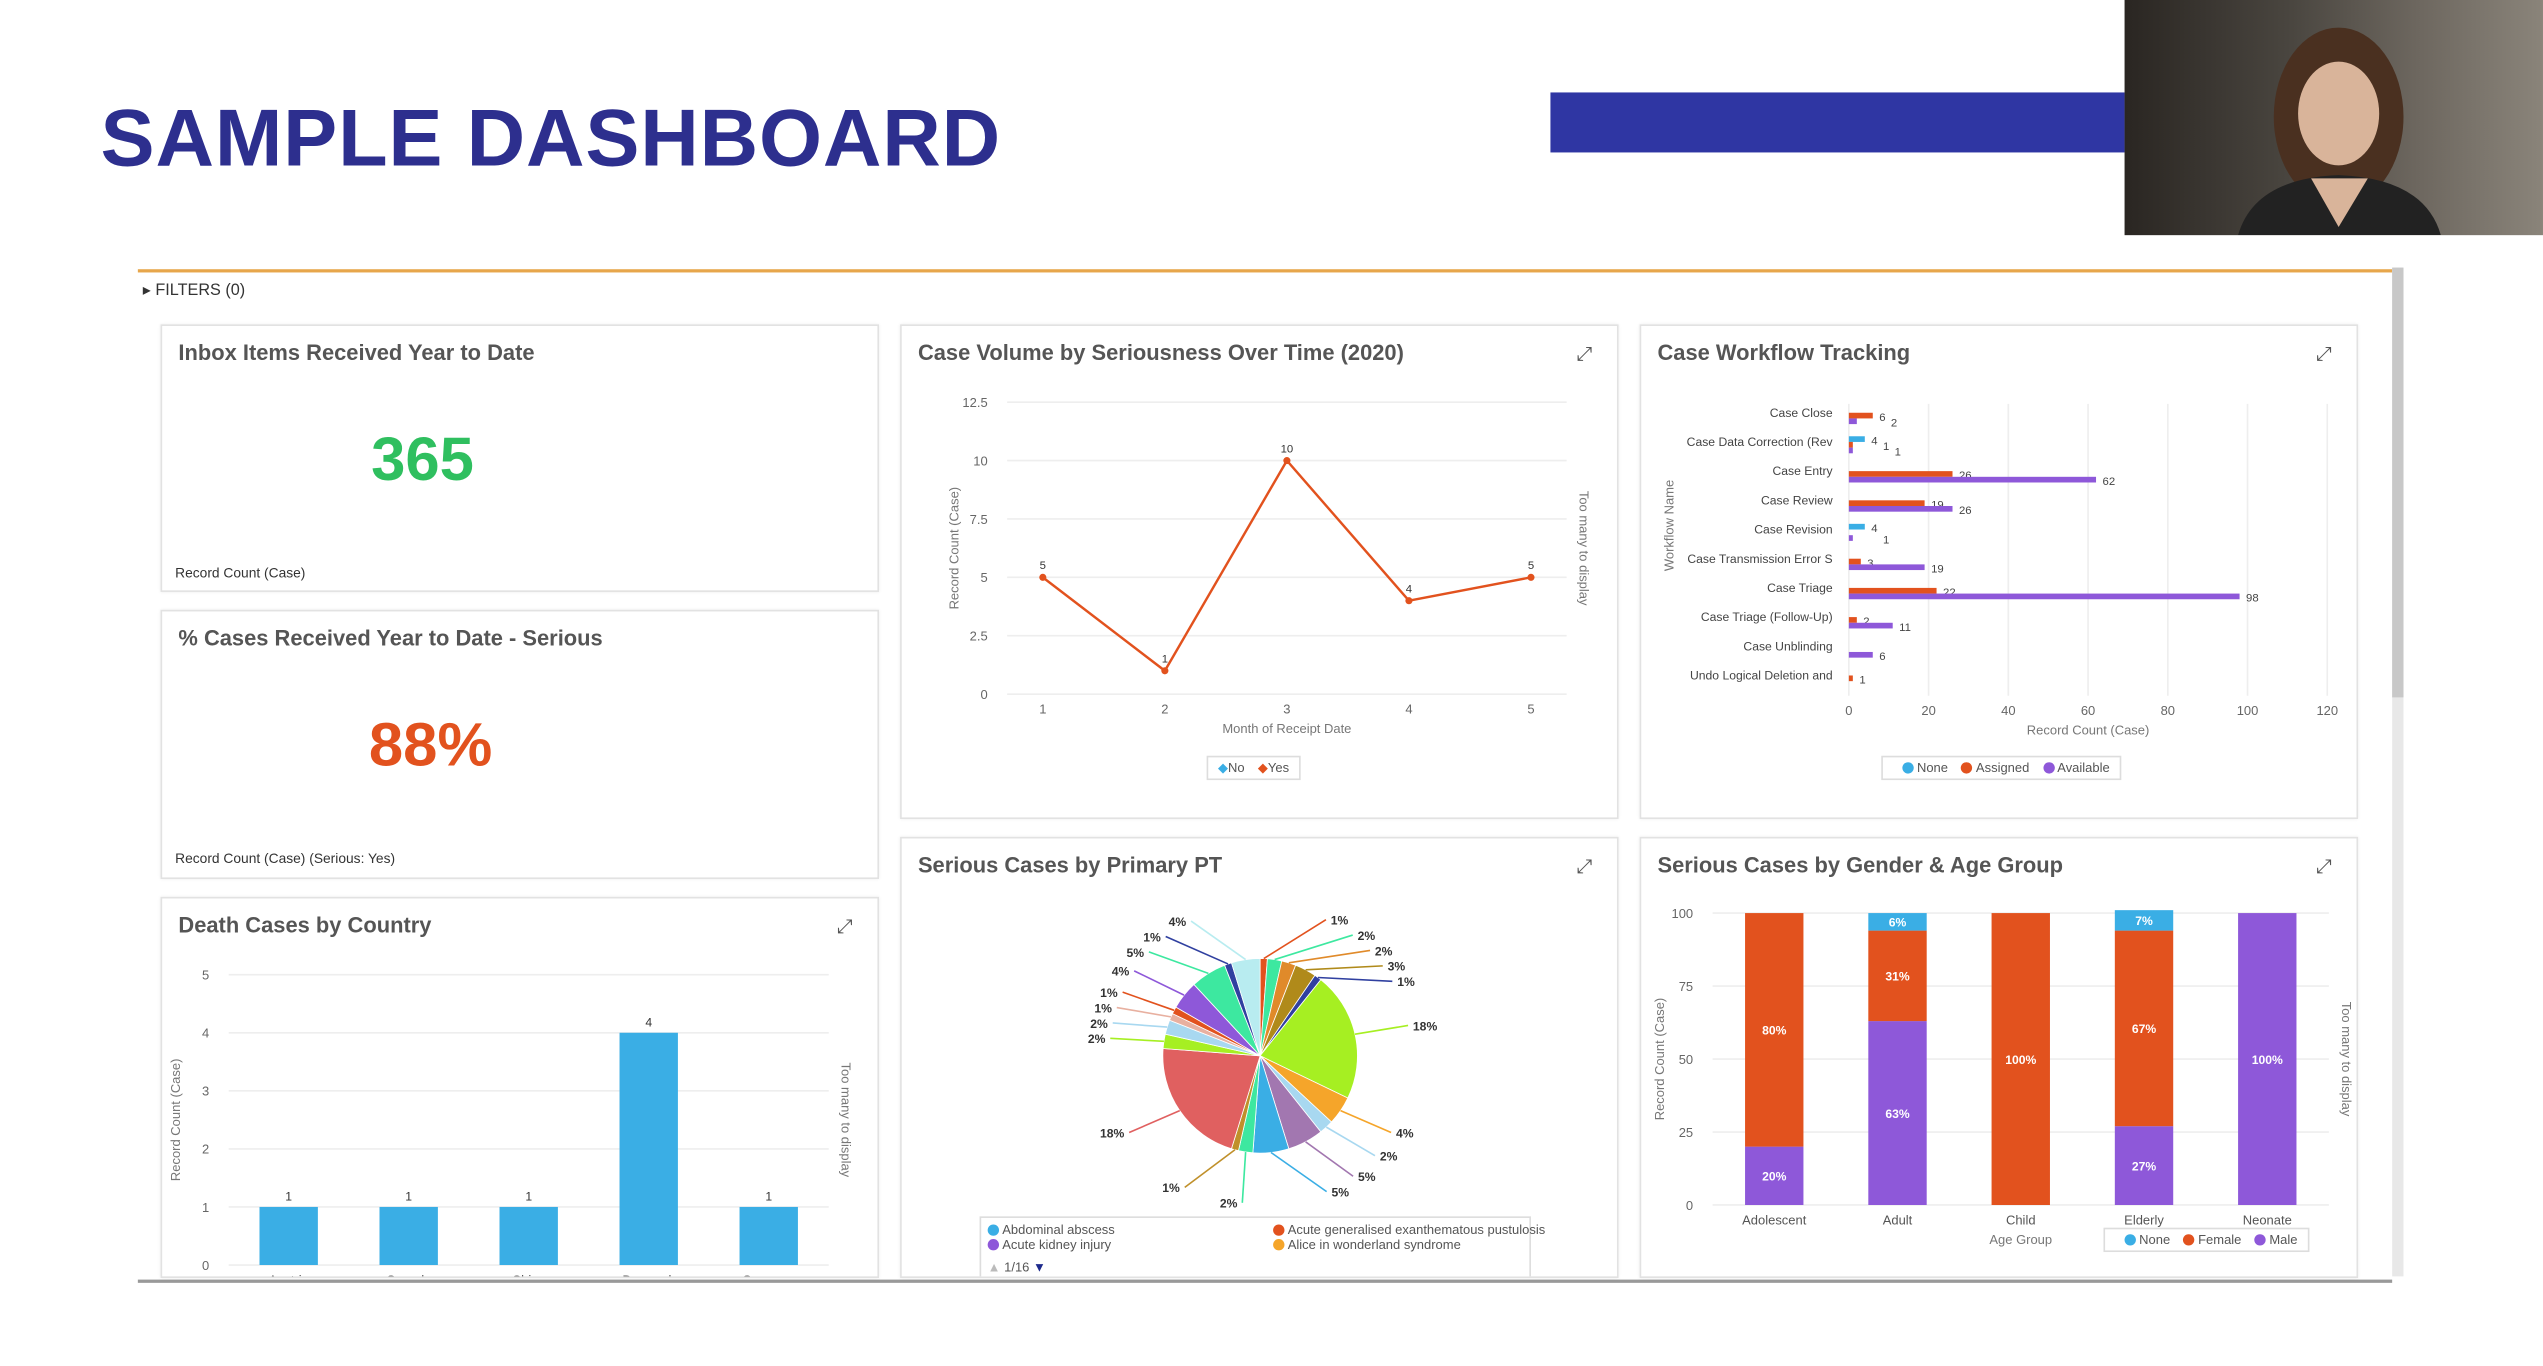 The width and height of the screenshot is (2543, 1366). I want to click on x-tick-label: Neonate, so click(2267, 1219).